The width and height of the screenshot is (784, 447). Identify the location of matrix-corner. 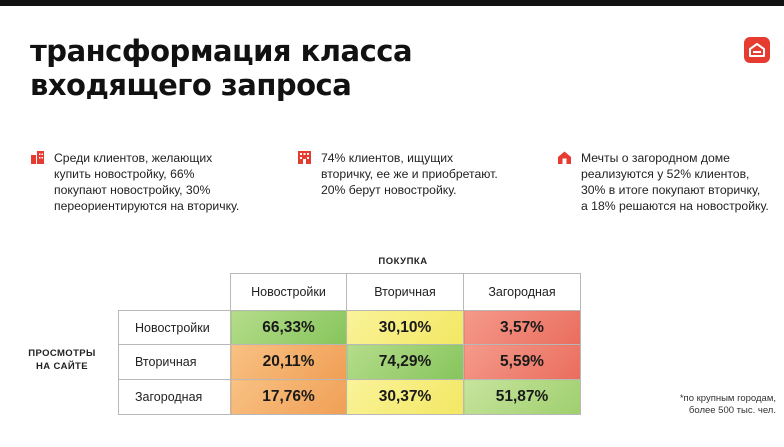
(175, 292).